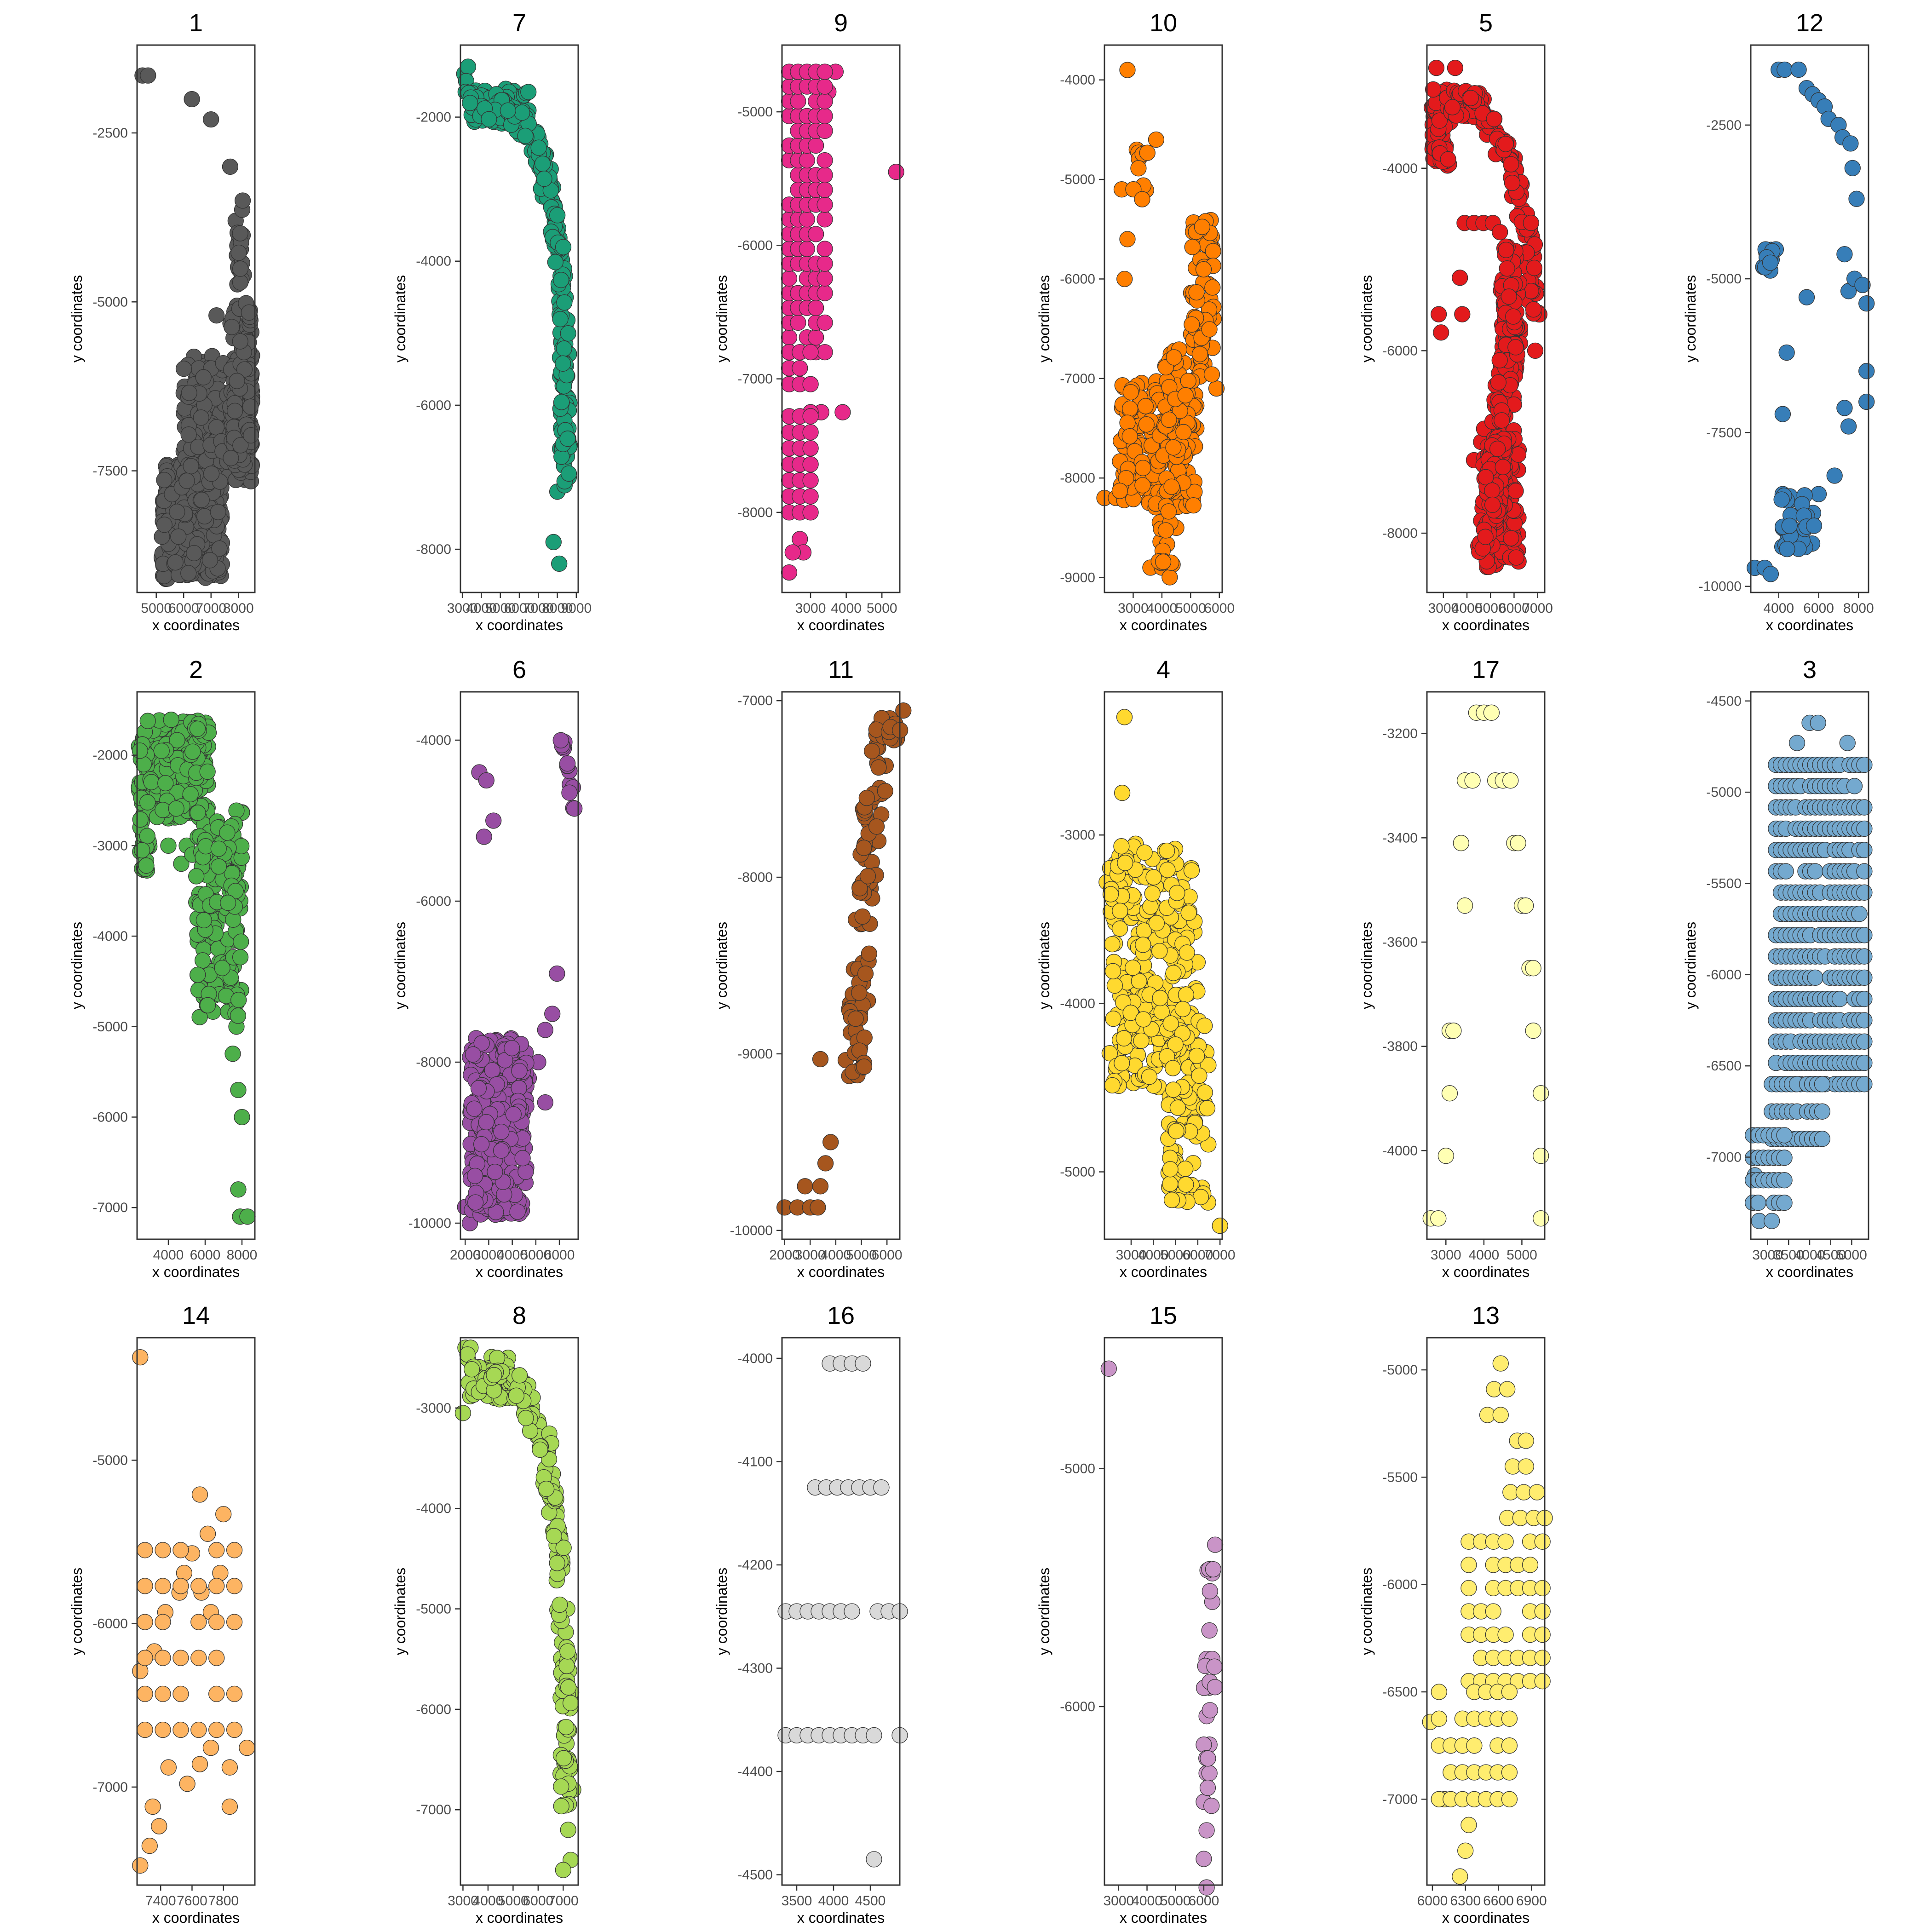  What do you see at coordinates (211, 608) in the screenshot?
I see `x-tick-label: 7000` at bounding box center [211, 608].